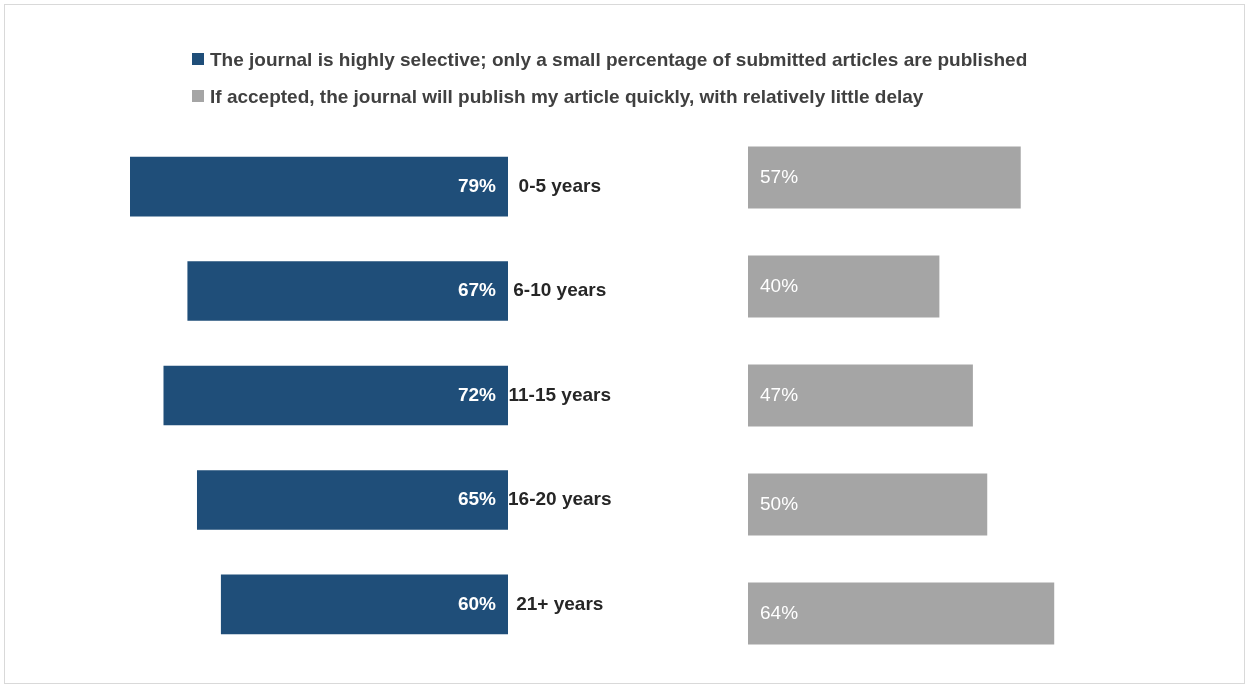 The width and height of the screenshot is (1251, 689). I want to click on y-tick-label: 21+ years, so click(560, 603).